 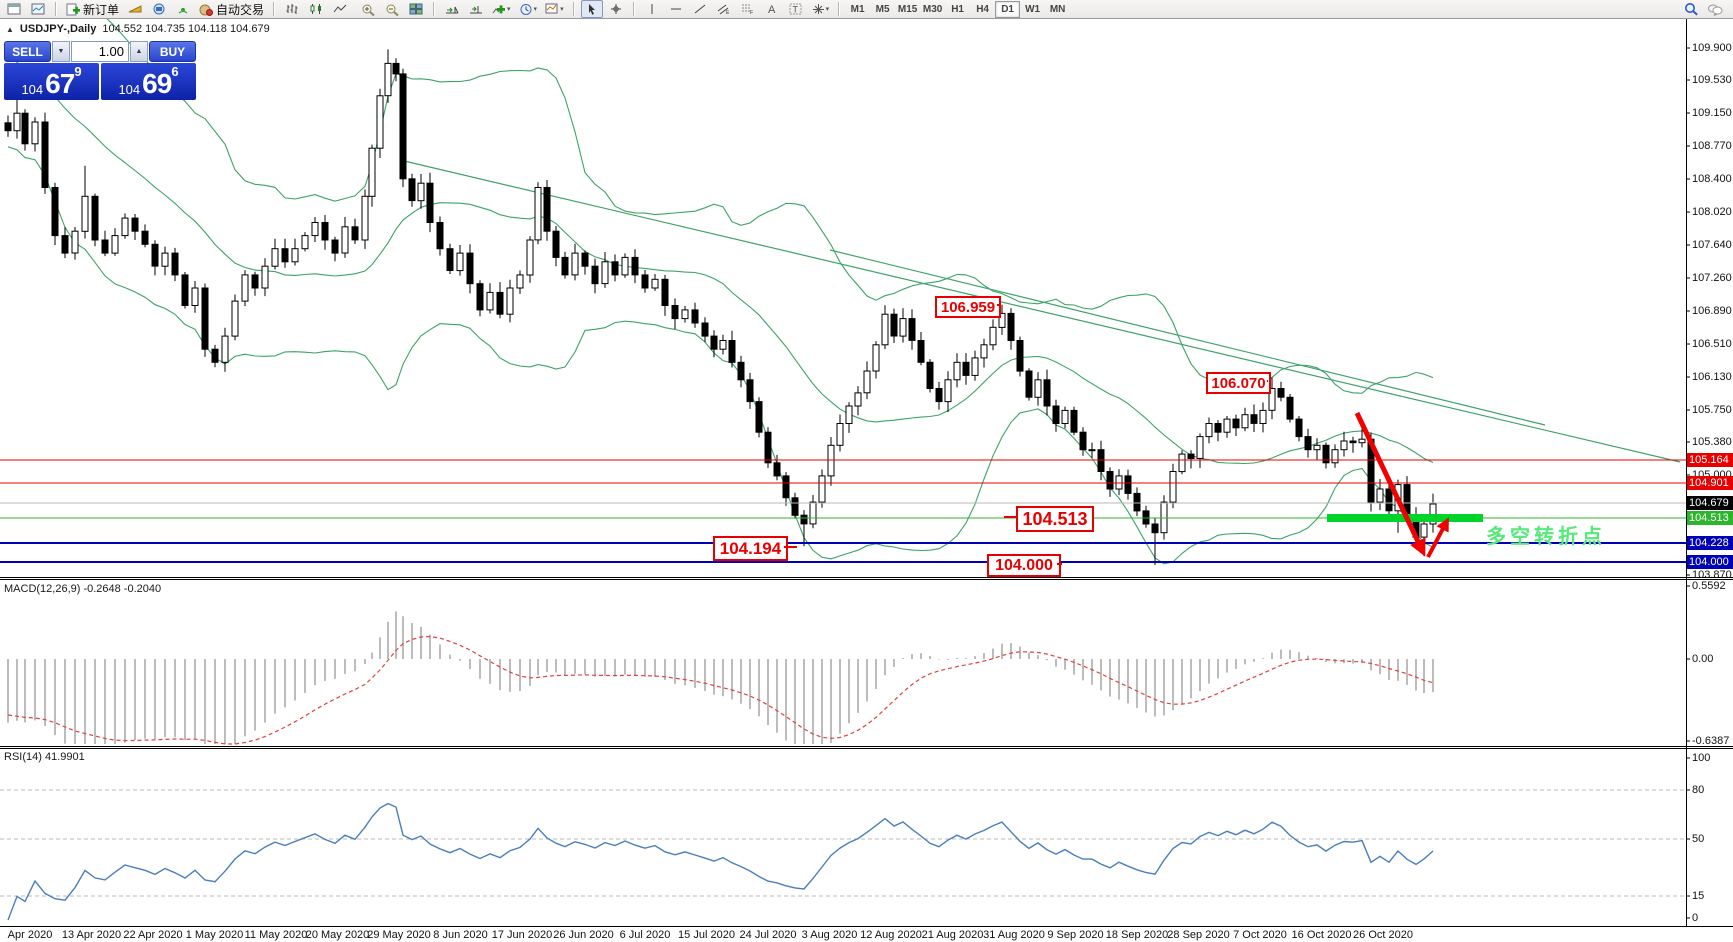 What do you see at coordinates (751, 12) in the screenshot?
I see `svg-text: F` at bounding box center [751, 12].